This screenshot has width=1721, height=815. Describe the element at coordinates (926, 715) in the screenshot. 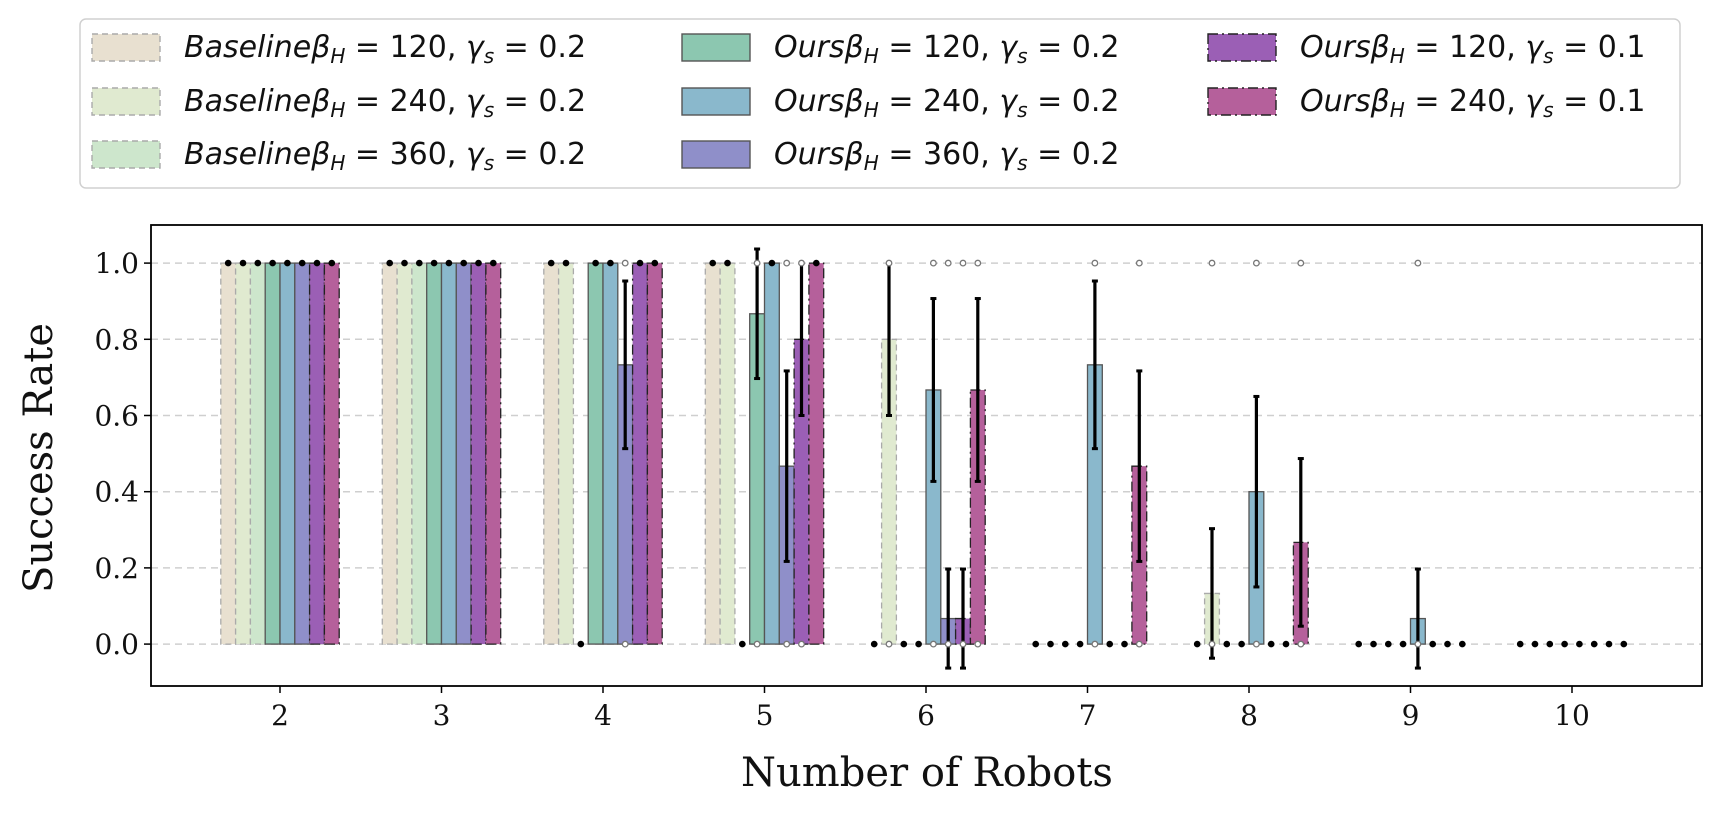

I see `x-tick-label: 6` at that location.